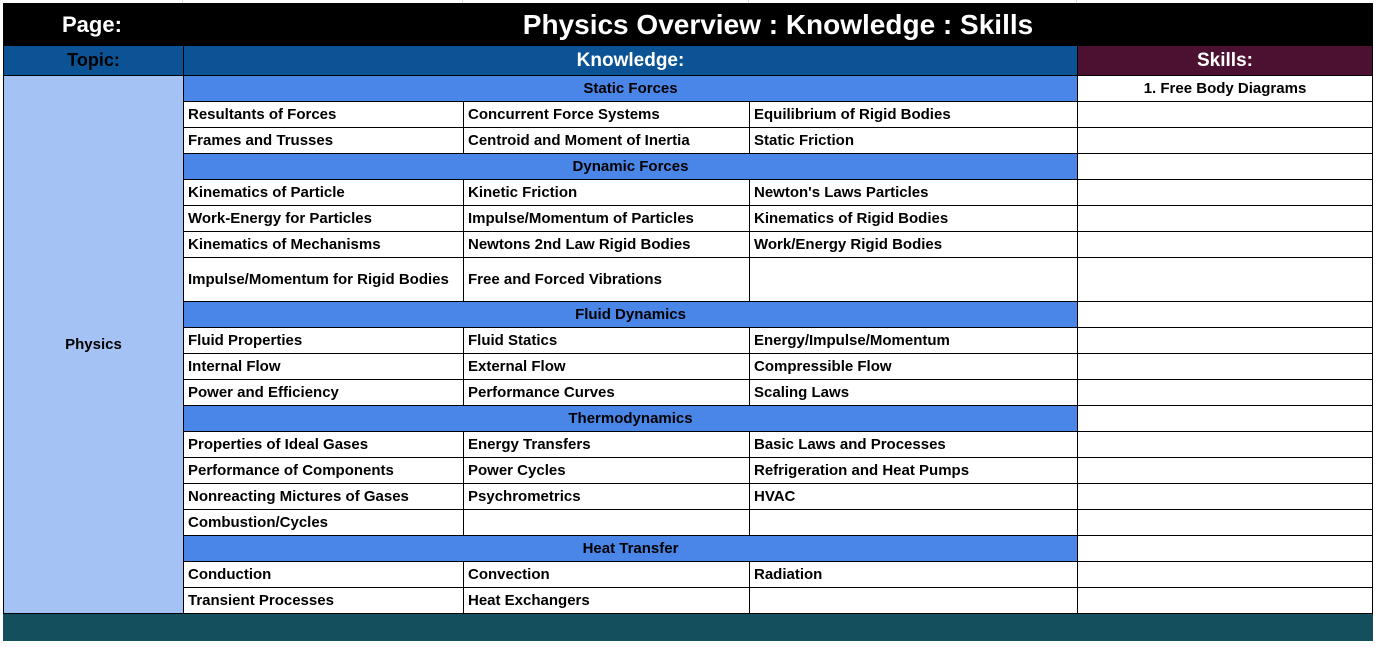 The image size is (1375, 647). I want to click on knowledge-cell: Radiation, so click(913, 574).